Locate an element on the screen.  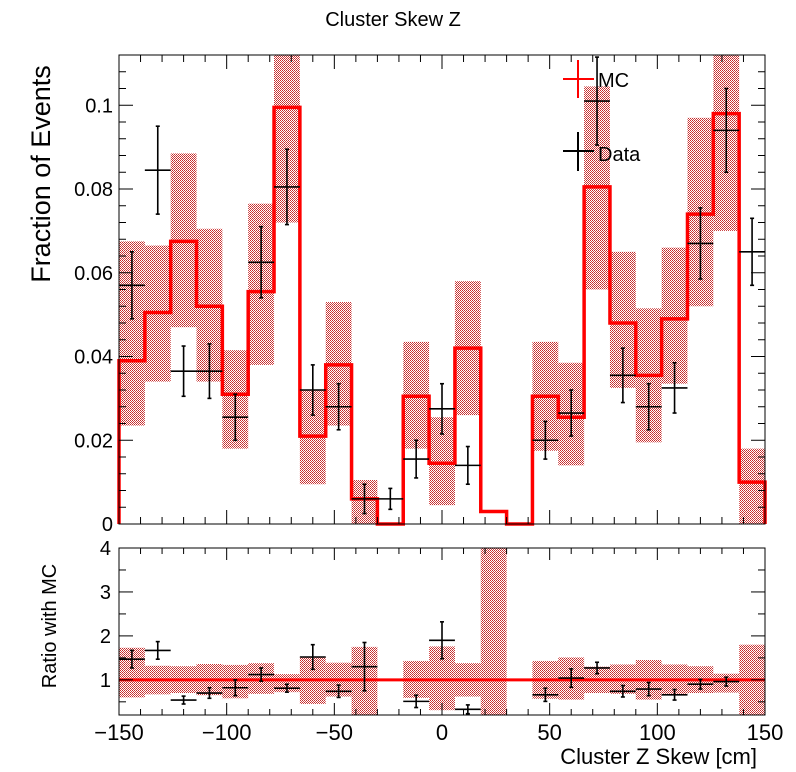
ratio-y-tick-label: 4 is located at coordinates (105, 549).